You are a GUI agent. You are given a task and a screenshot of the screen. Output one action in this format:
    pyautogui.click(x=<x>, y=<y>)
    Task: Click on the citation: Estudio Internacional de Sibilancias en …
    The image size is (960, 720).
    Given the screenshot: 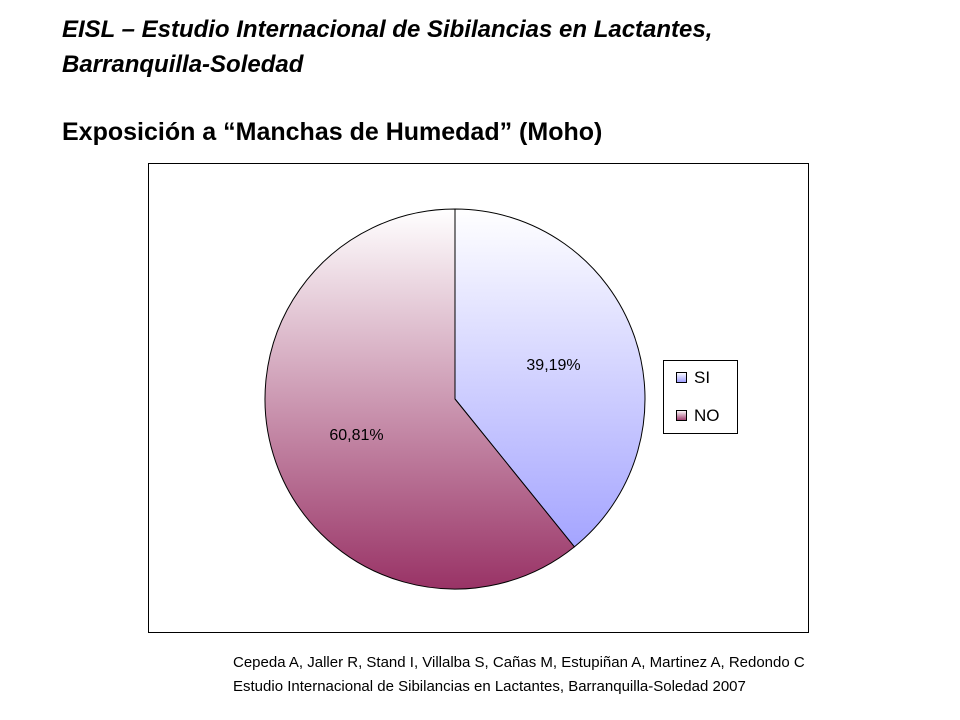 What is the action you would take?
    pyautogui.click(x=489, y=686)
    